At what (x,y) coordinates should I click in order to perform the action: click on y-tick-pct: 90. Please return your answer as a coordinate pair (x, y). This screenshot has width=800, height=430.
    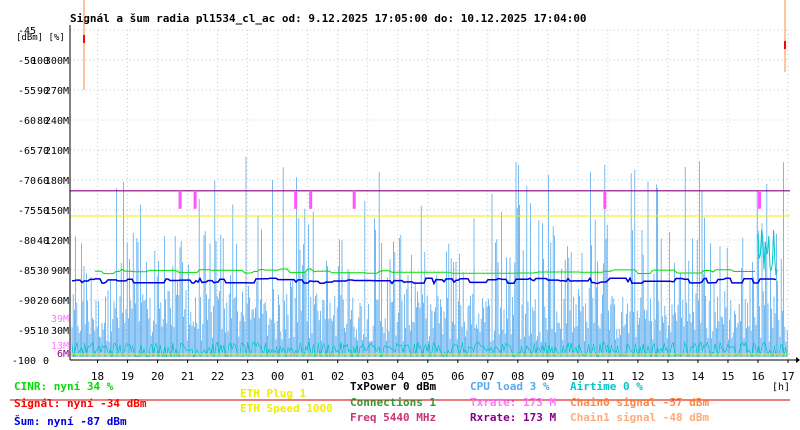
    Looking at the image, I should click on (43, 91).